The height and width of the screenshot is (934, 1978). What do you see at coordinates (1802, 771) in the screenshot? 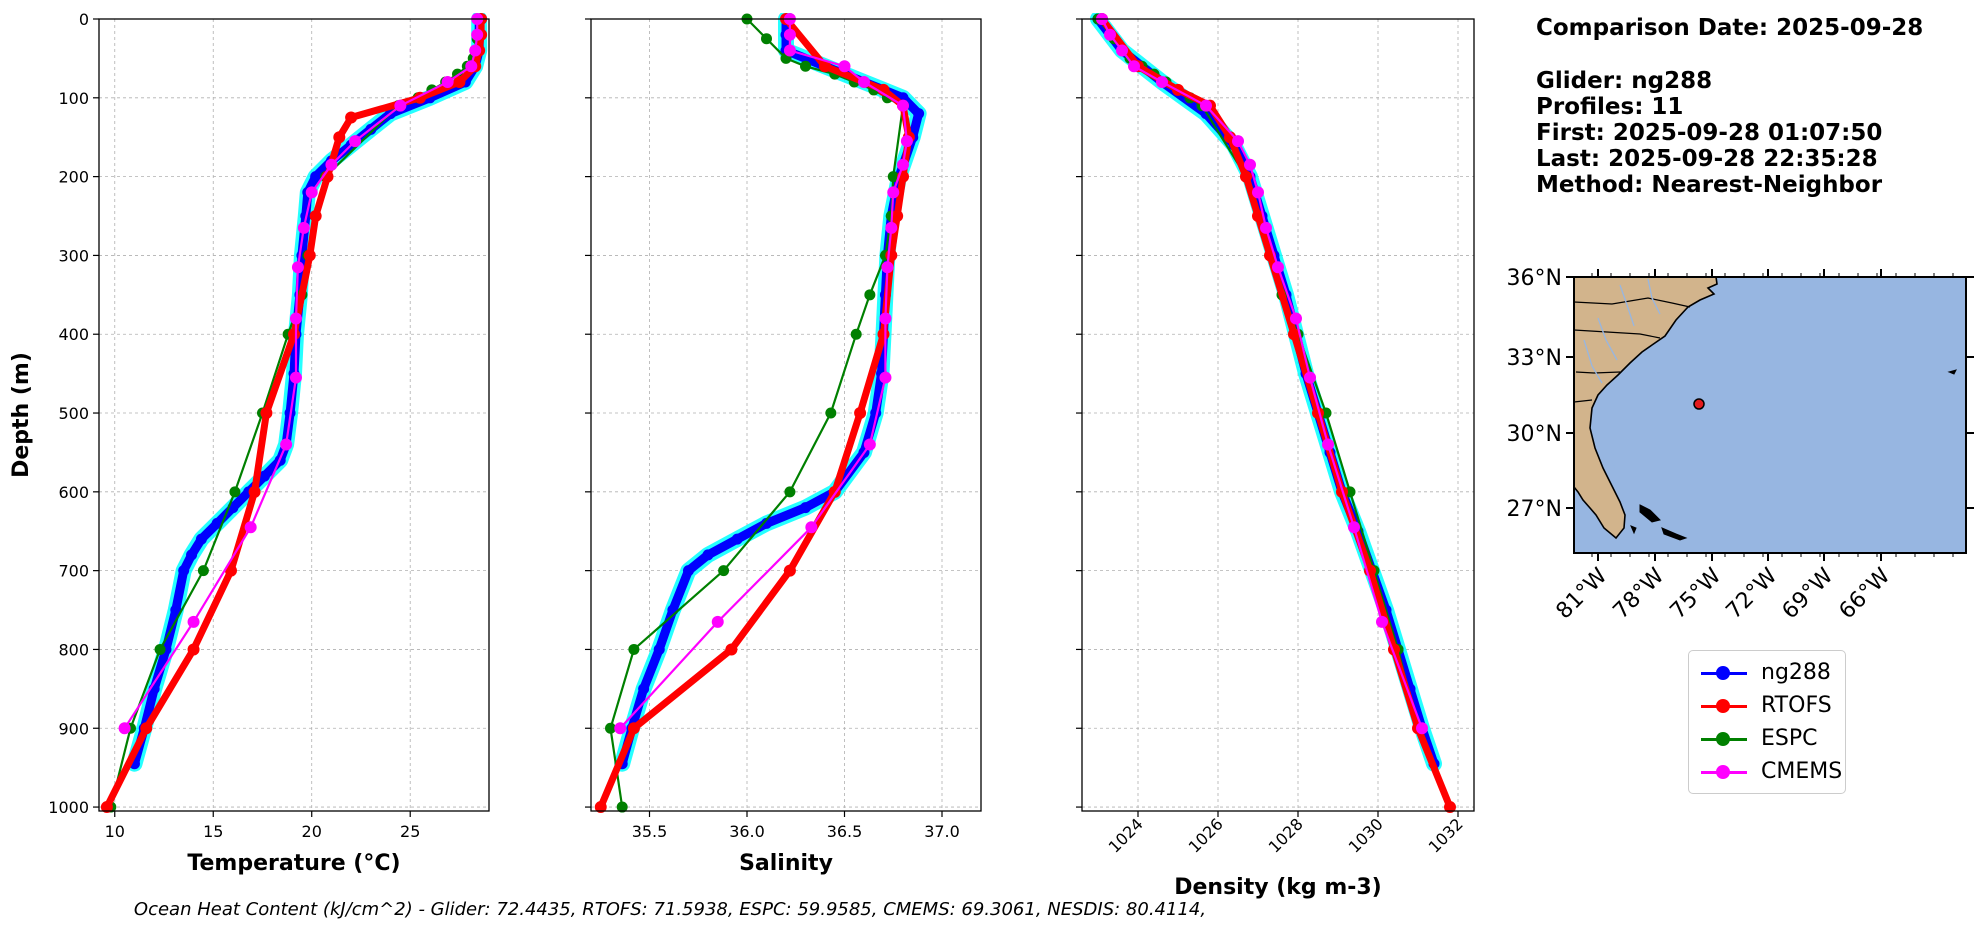
I see `legend-label-cmems: CMEMS` at bounding box center [1802, 771].